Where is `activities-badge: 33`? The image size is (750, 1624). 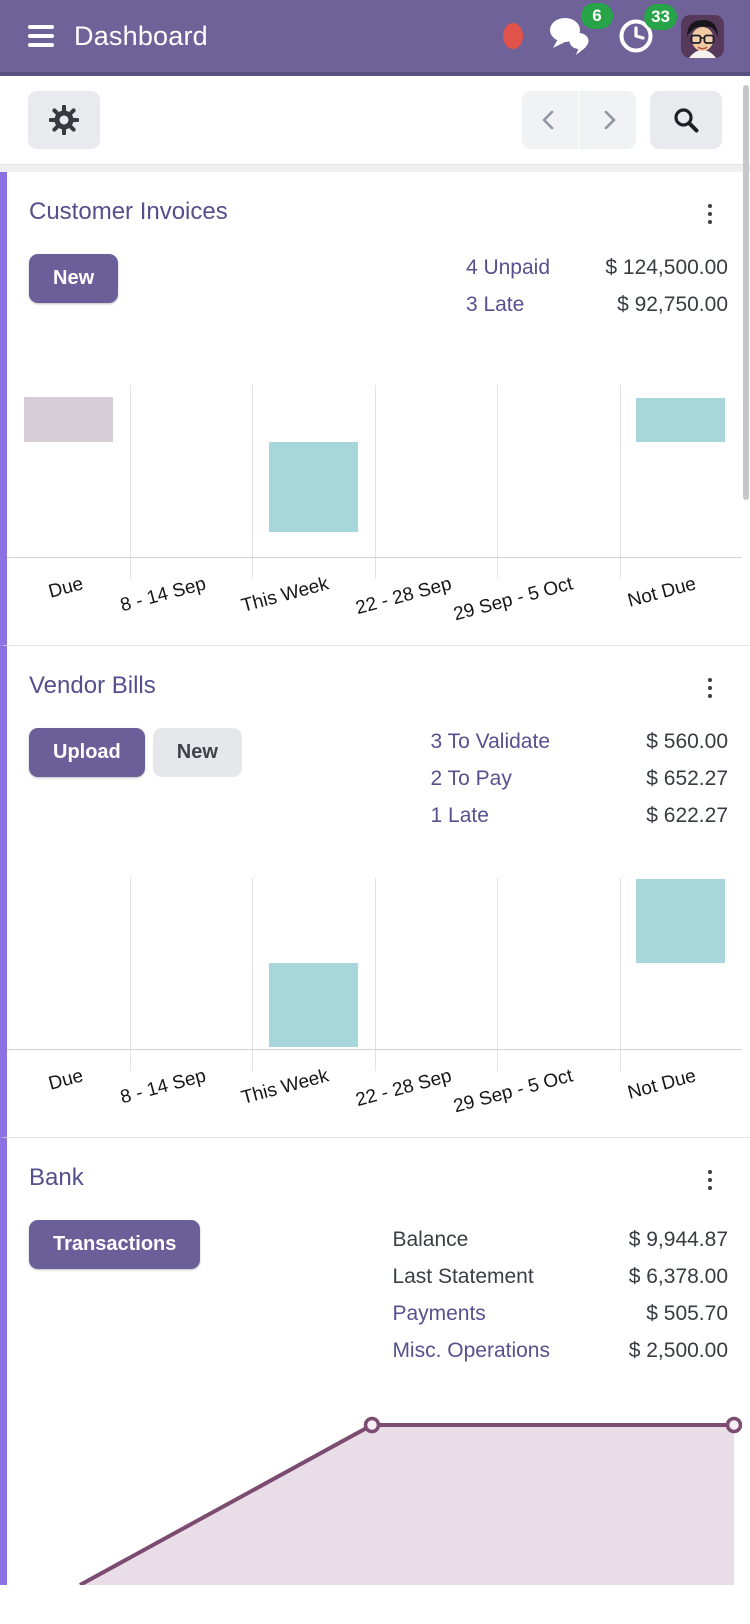
activities-badge: 33 is located at coordinates (660, 17).